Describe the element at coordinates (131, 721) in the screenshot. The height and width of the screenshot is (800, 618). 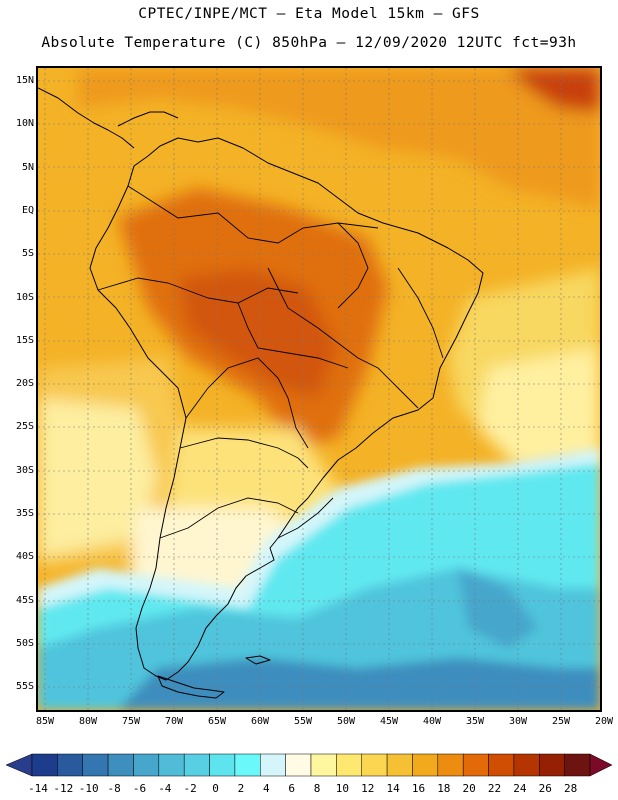
I see `lon-label: 75W` at that location.